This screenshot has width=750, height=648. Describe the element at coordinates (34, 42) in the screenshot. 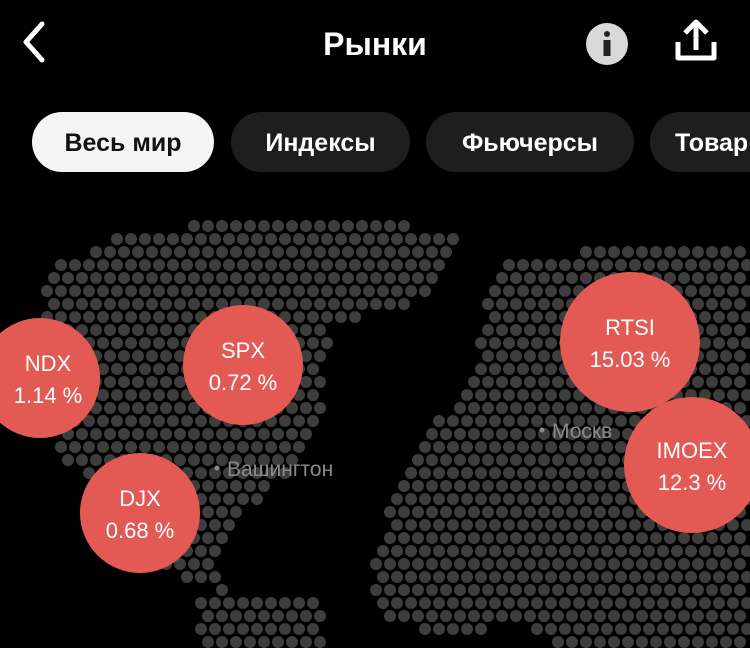

I see `back-button` at that location.